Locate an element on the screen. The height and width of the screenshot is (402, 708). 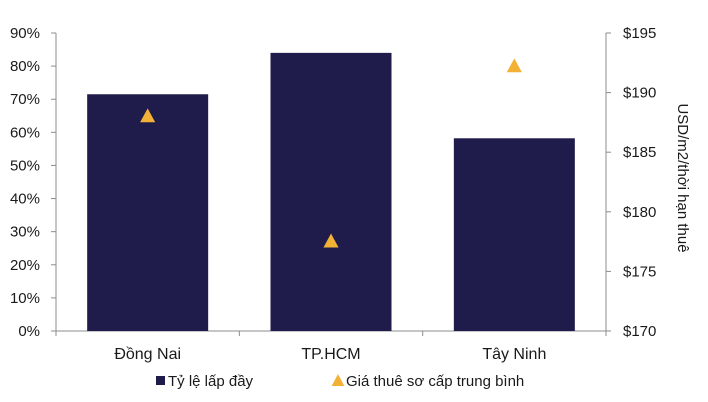
legend-swatch-bar is located at coordinates (160, 380).